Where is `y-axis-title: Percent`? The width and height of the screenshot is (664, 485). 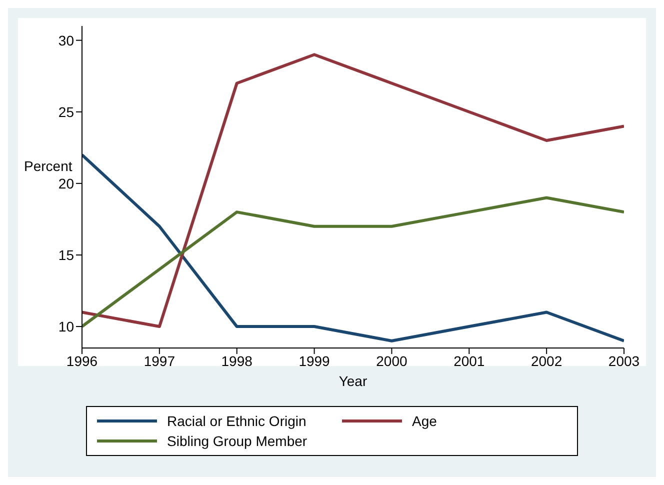
y-axis-title: Percent is located at coordinates (48, 166).